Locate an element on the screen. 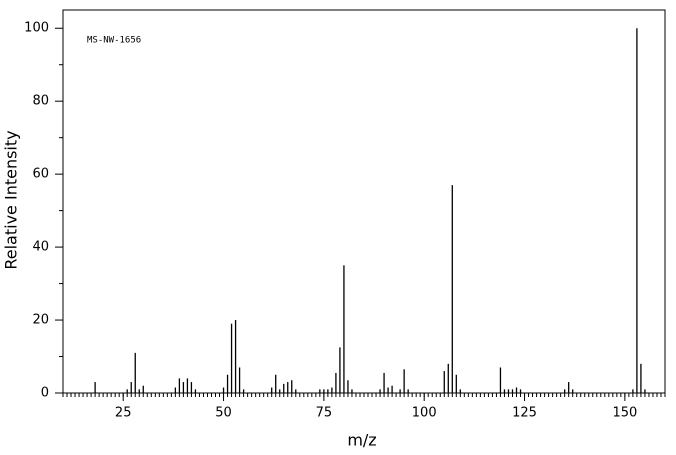  y-tick-label: 20 is located at coordinates (40, 320).